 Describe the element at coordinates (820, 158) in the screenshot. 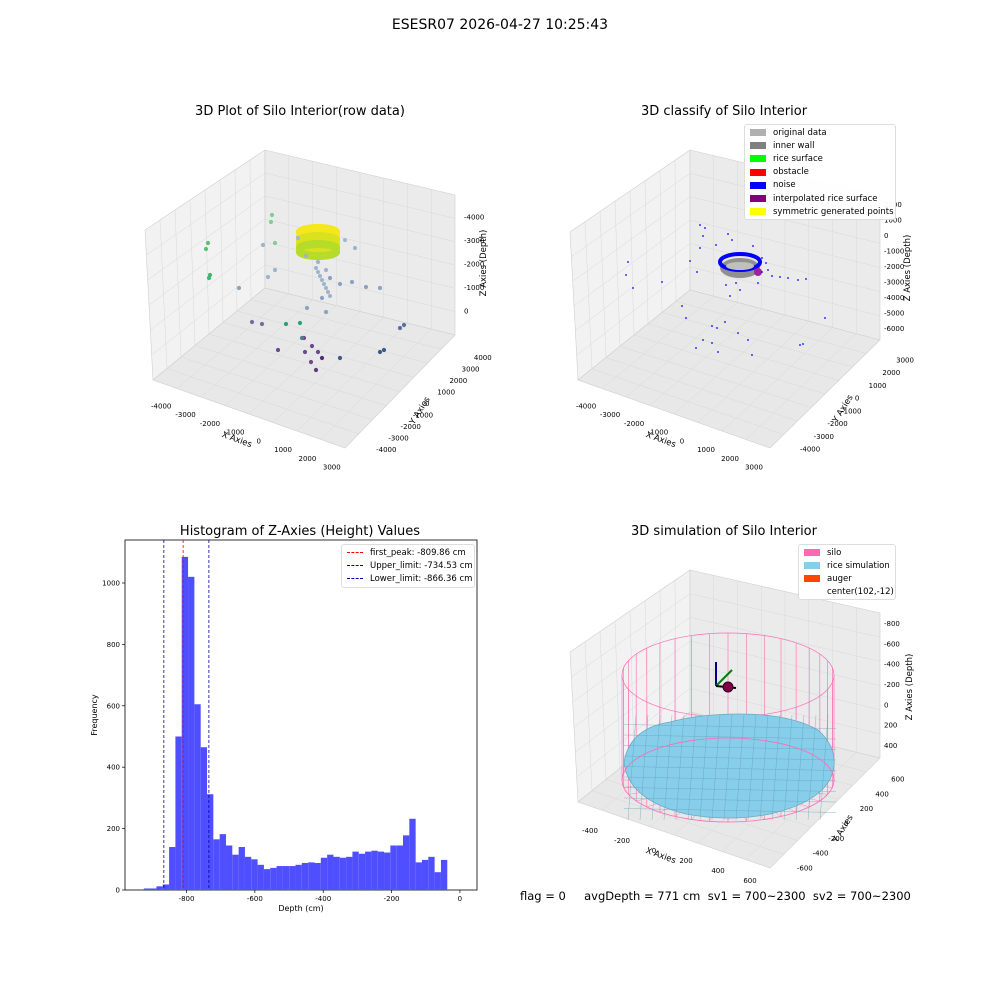

I see `legend-item: rice surface` at that location.